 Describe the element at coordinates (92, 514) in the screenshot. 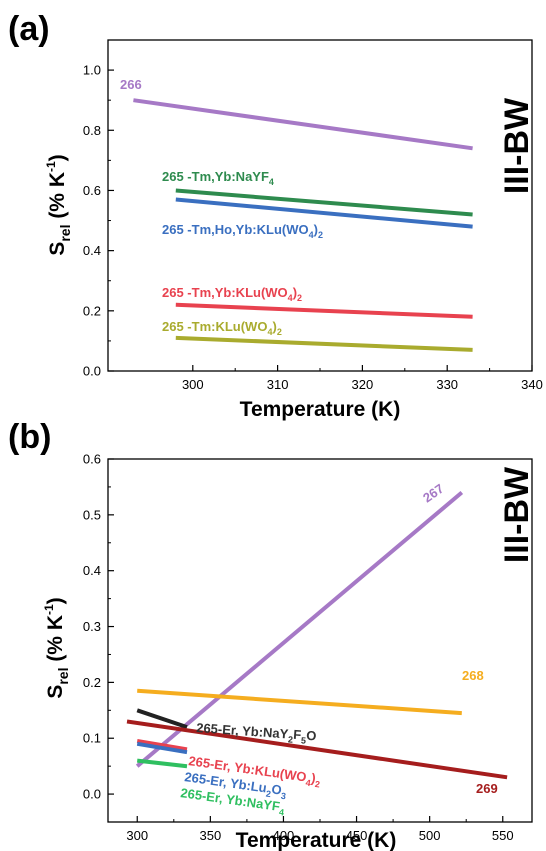

I see `panel-b-y-tick-label: 0.5` at that location.